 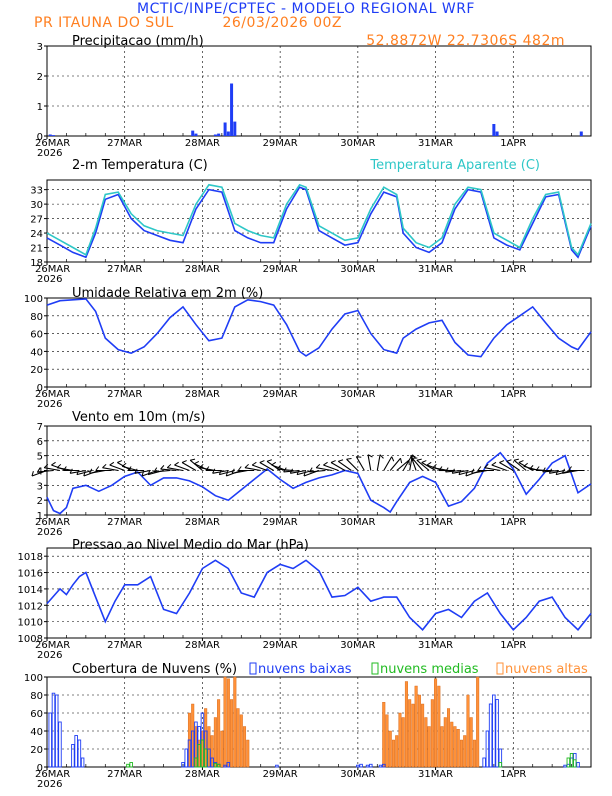 I want to click on clouds-frame, so click(x=319, y=722).